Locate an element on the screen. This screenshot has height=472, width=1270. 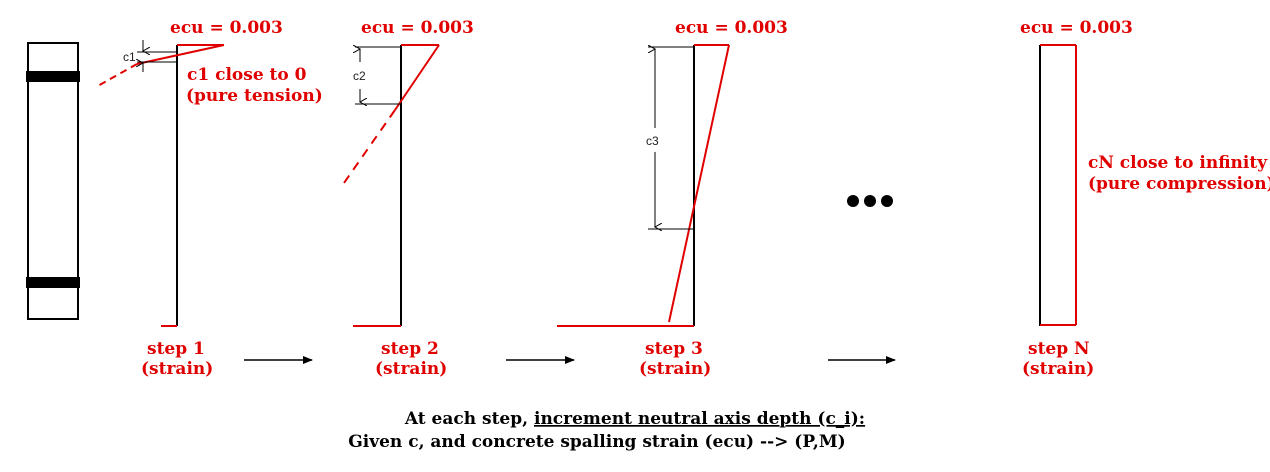
step-2-c-label: c2 is located at coordinates (359, 76).